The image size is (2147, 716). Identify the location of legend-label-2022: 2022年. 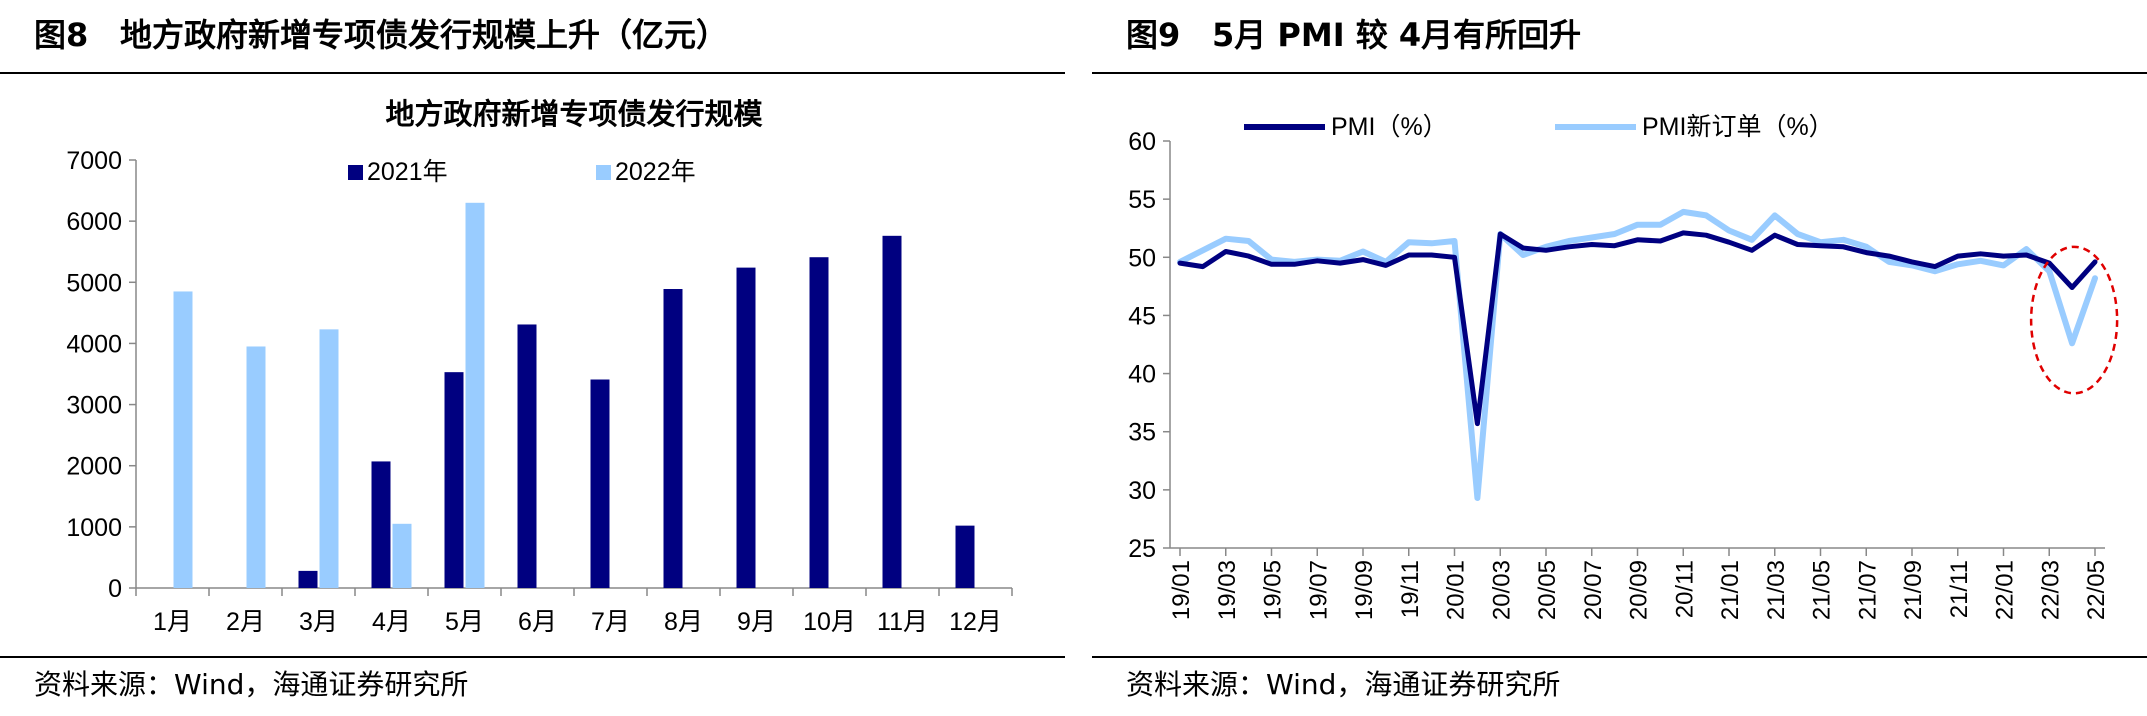
(655, 172).